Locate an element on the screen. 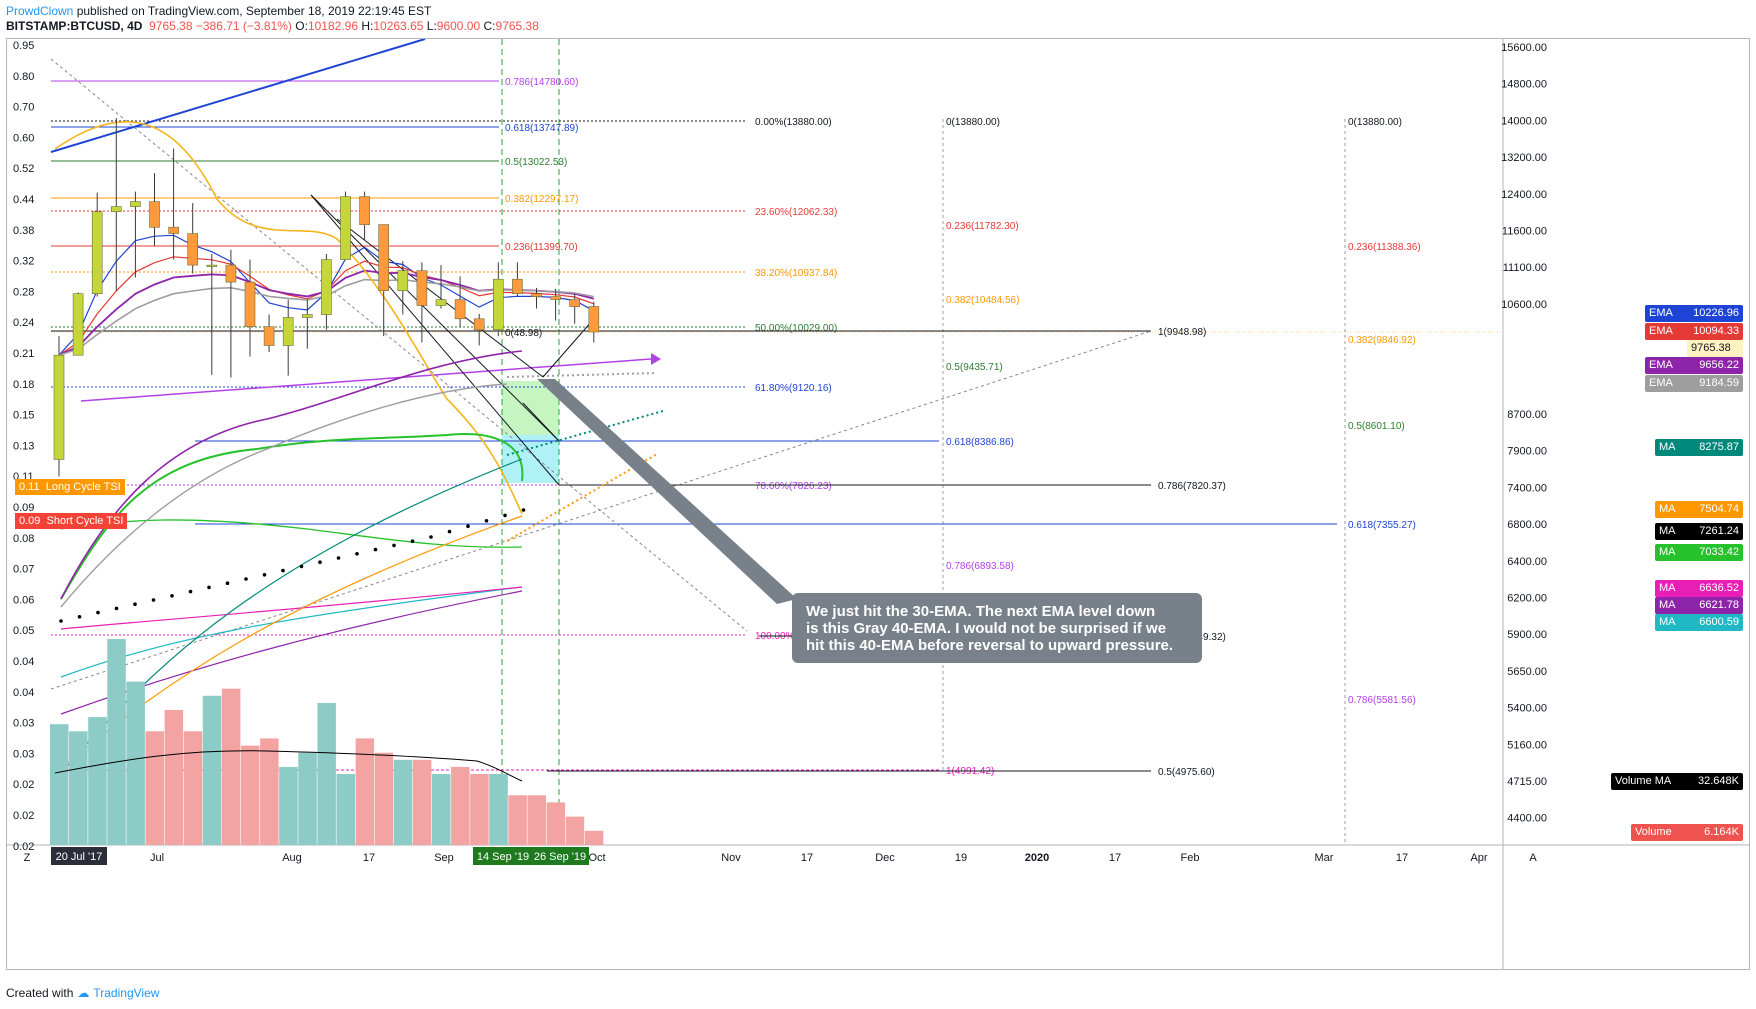 The image size is (1756, 1009). short-cycle-tsi-badge: 0.09 Short Cycle TSI is located at coordinates (71, 521).